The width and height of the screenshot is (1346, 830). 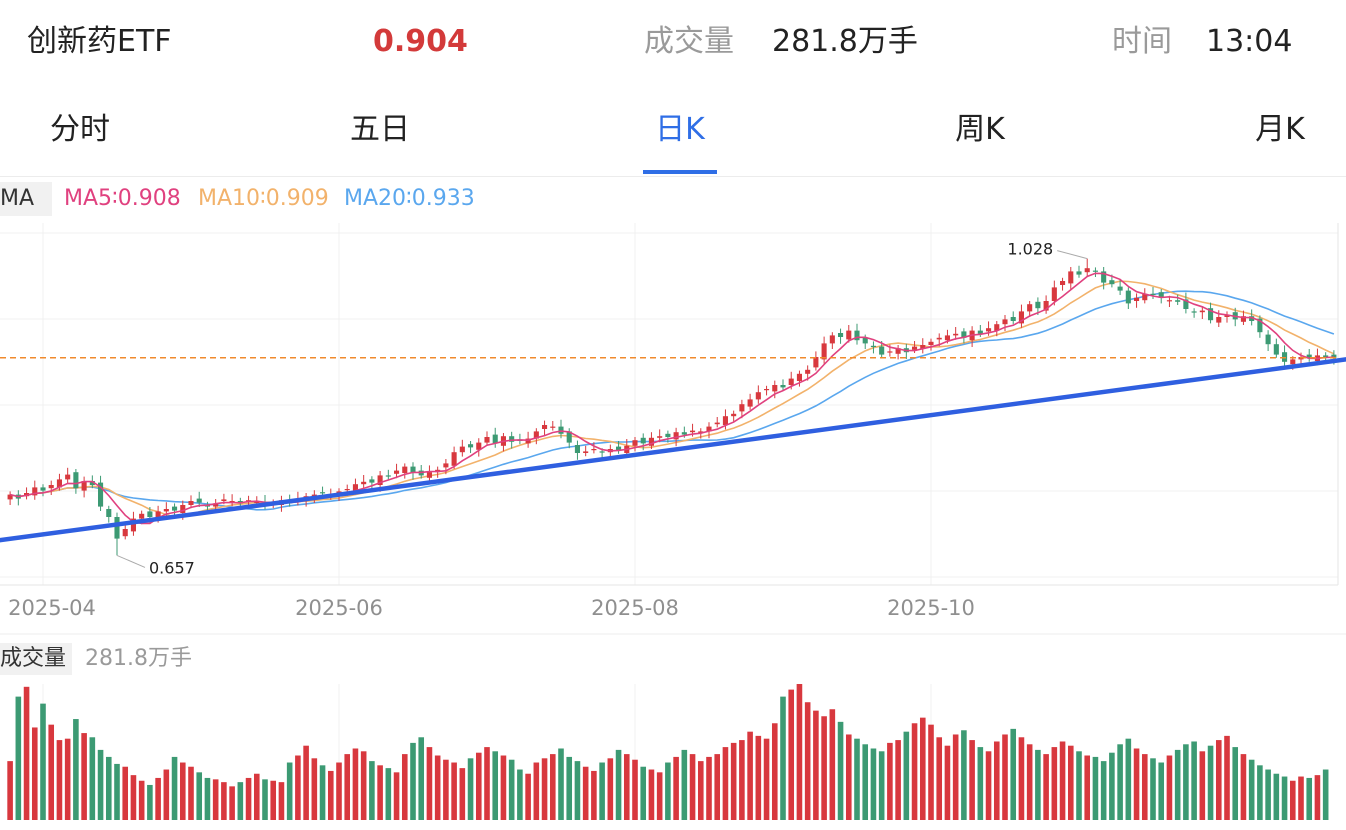 I want to click on tab-daily-k: 日K, so click(x=680, y=129).